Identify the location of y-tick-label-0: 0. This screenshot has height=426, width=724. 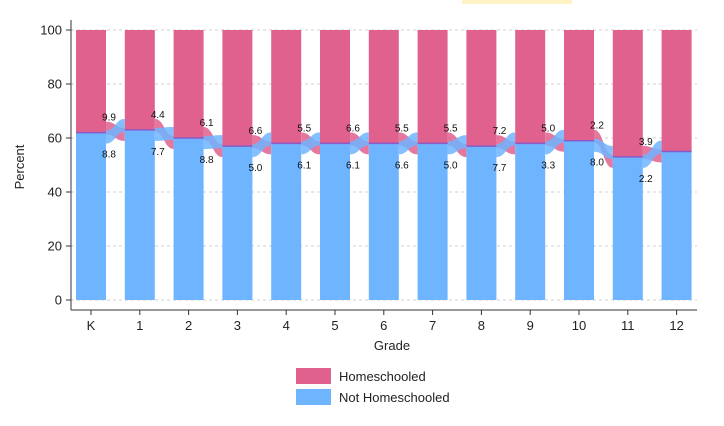
(58, 300).